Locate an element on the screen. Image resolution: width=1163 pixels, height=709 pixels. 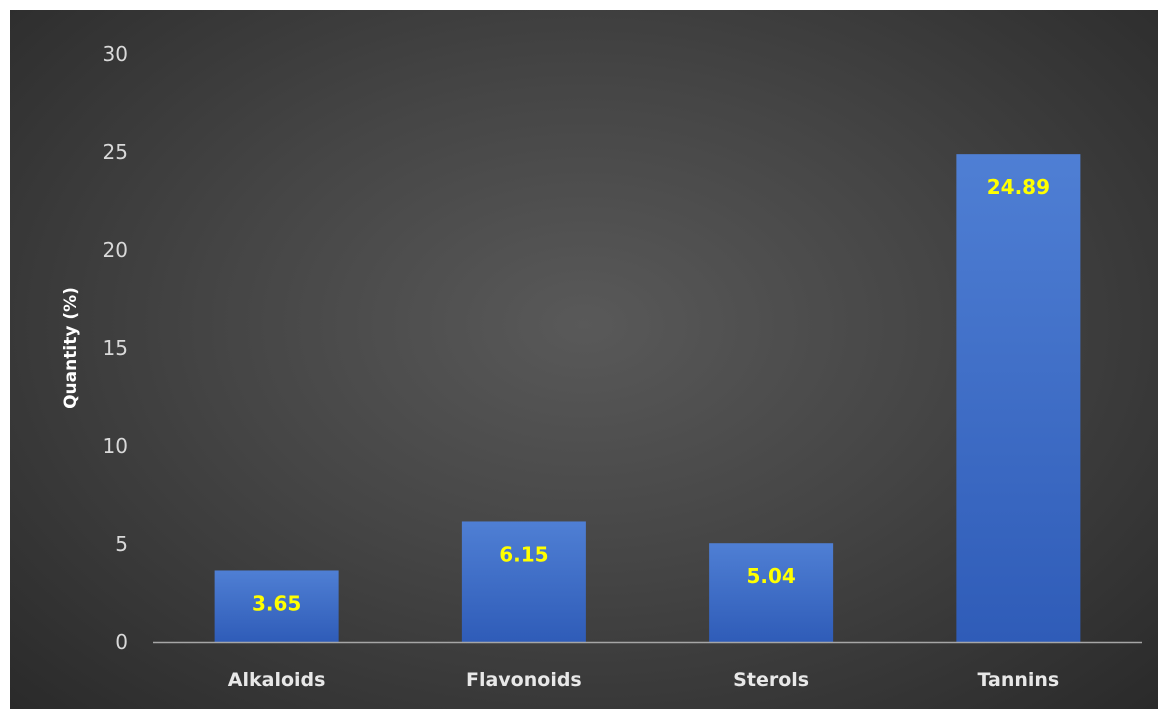
y-tick-label: 0 is located at coordinates (121, 642).